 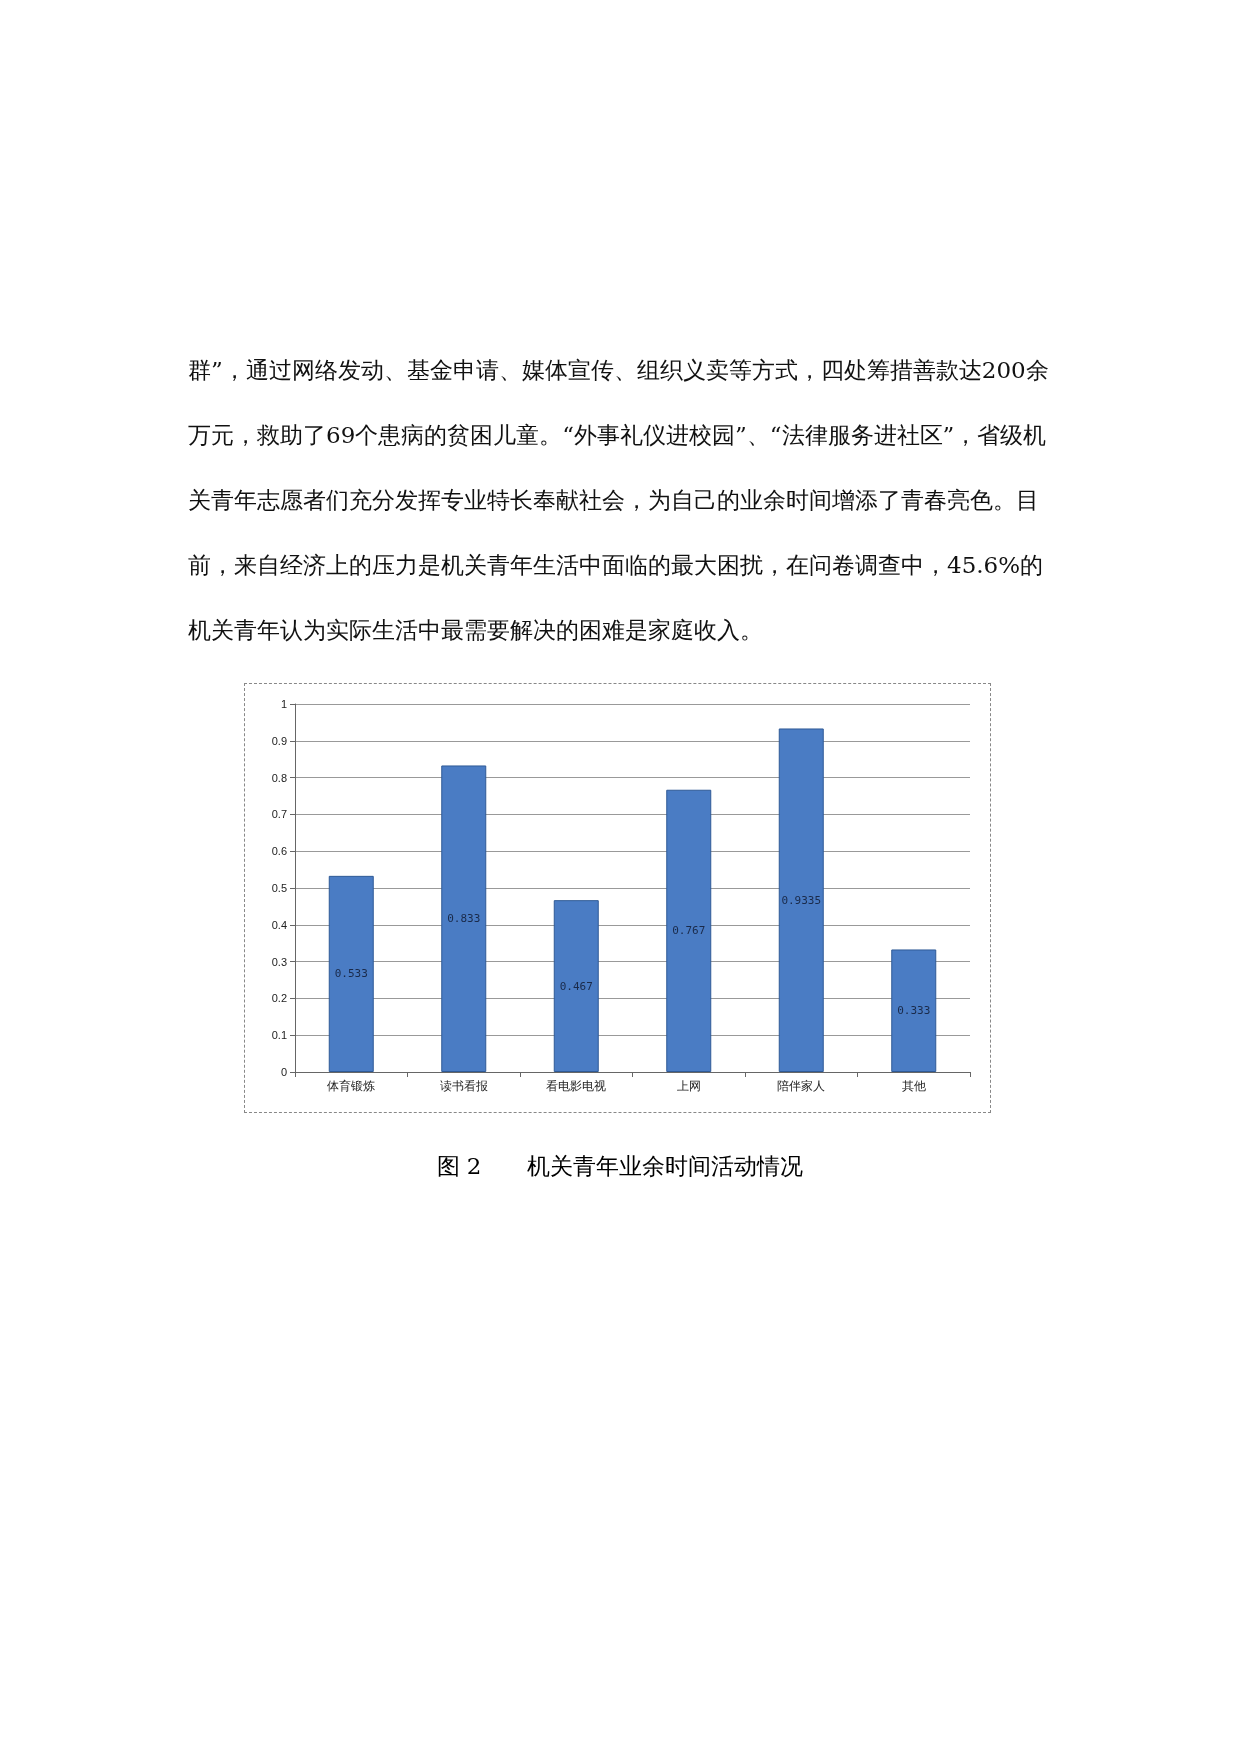 What do you see at coordinates (279, 1035) in the screenshot?
I see `y-tick-label: 0.1` at bounding box center [279, 1035].